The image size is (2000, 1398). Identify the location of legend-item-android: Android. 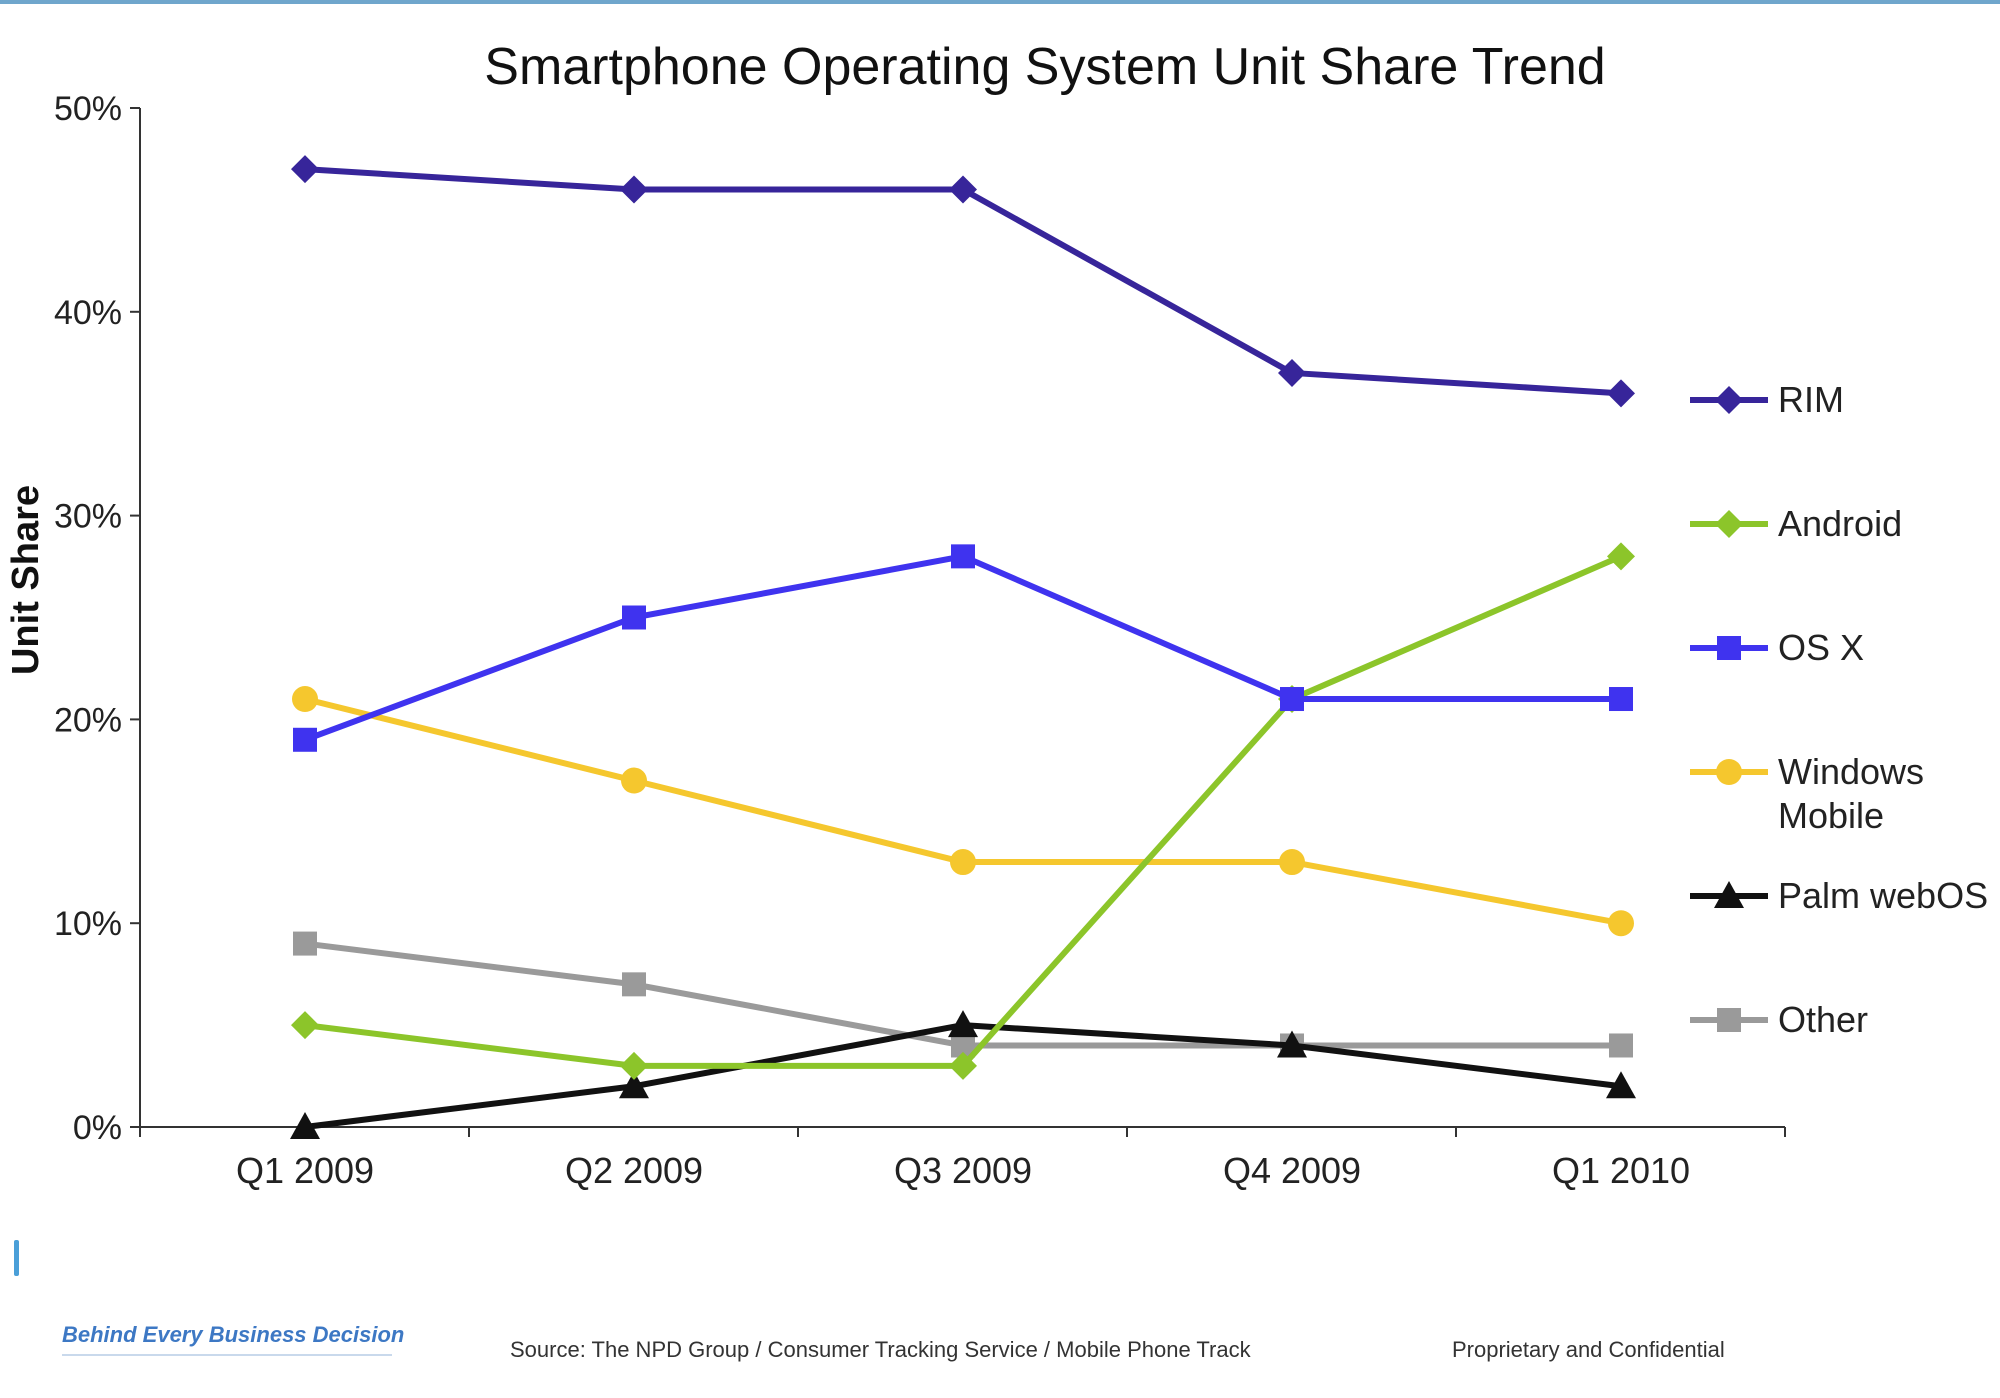
(1796, 523).